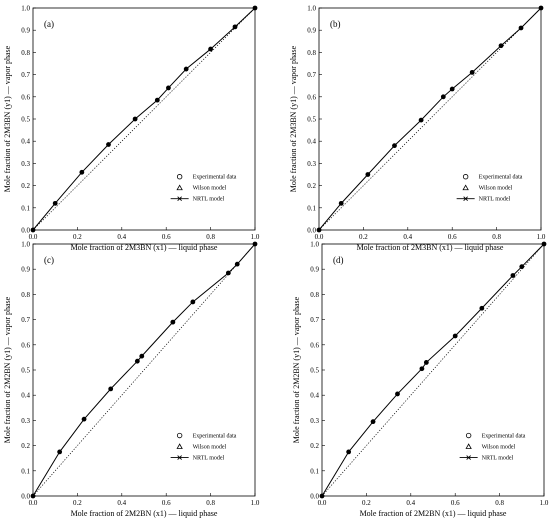  What do you see at coordinates (455, 503) in the screenshot?
I see `x-tick-label: 0.6` at bounding box center [455, 503].